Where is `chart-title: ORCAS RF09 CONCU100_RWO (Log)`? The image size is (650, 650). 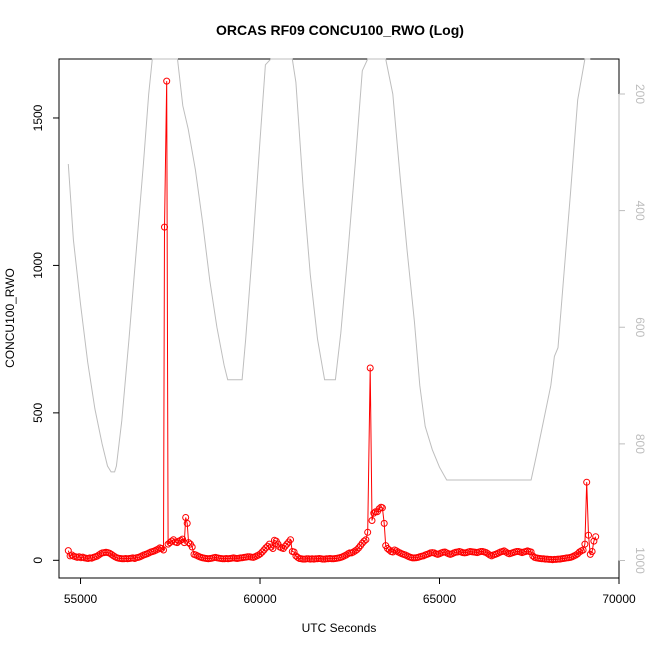
chart-title: ORCAS RF09 CONCU100_RWO (Log) is located at coordinates (340, 30).